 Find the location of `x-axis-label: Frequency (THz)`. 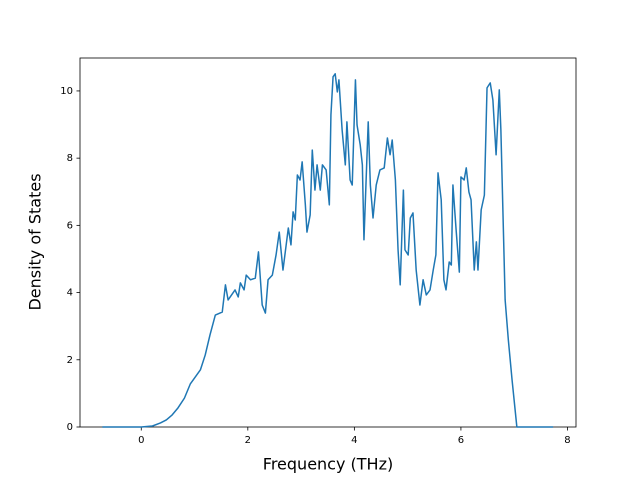

x-axis-label: Frequency (THz) is located at coordinates (328, 464).